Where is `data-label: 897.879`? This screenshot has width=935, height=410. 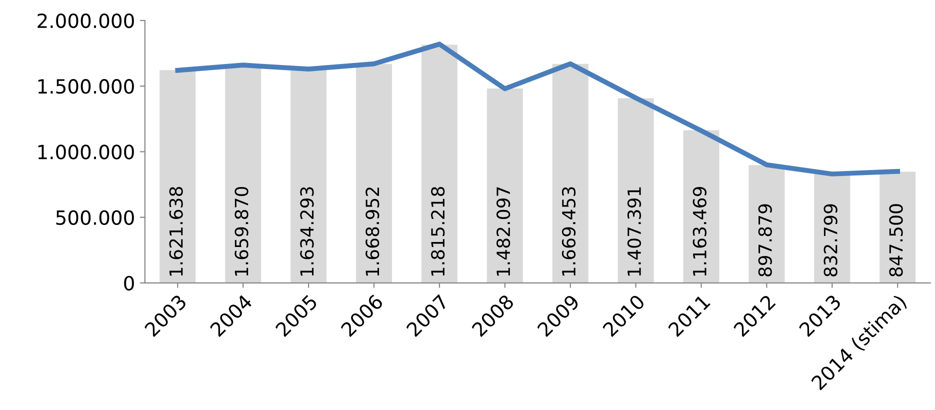 data-label: 897.879 is located at coordinates (765, 240).